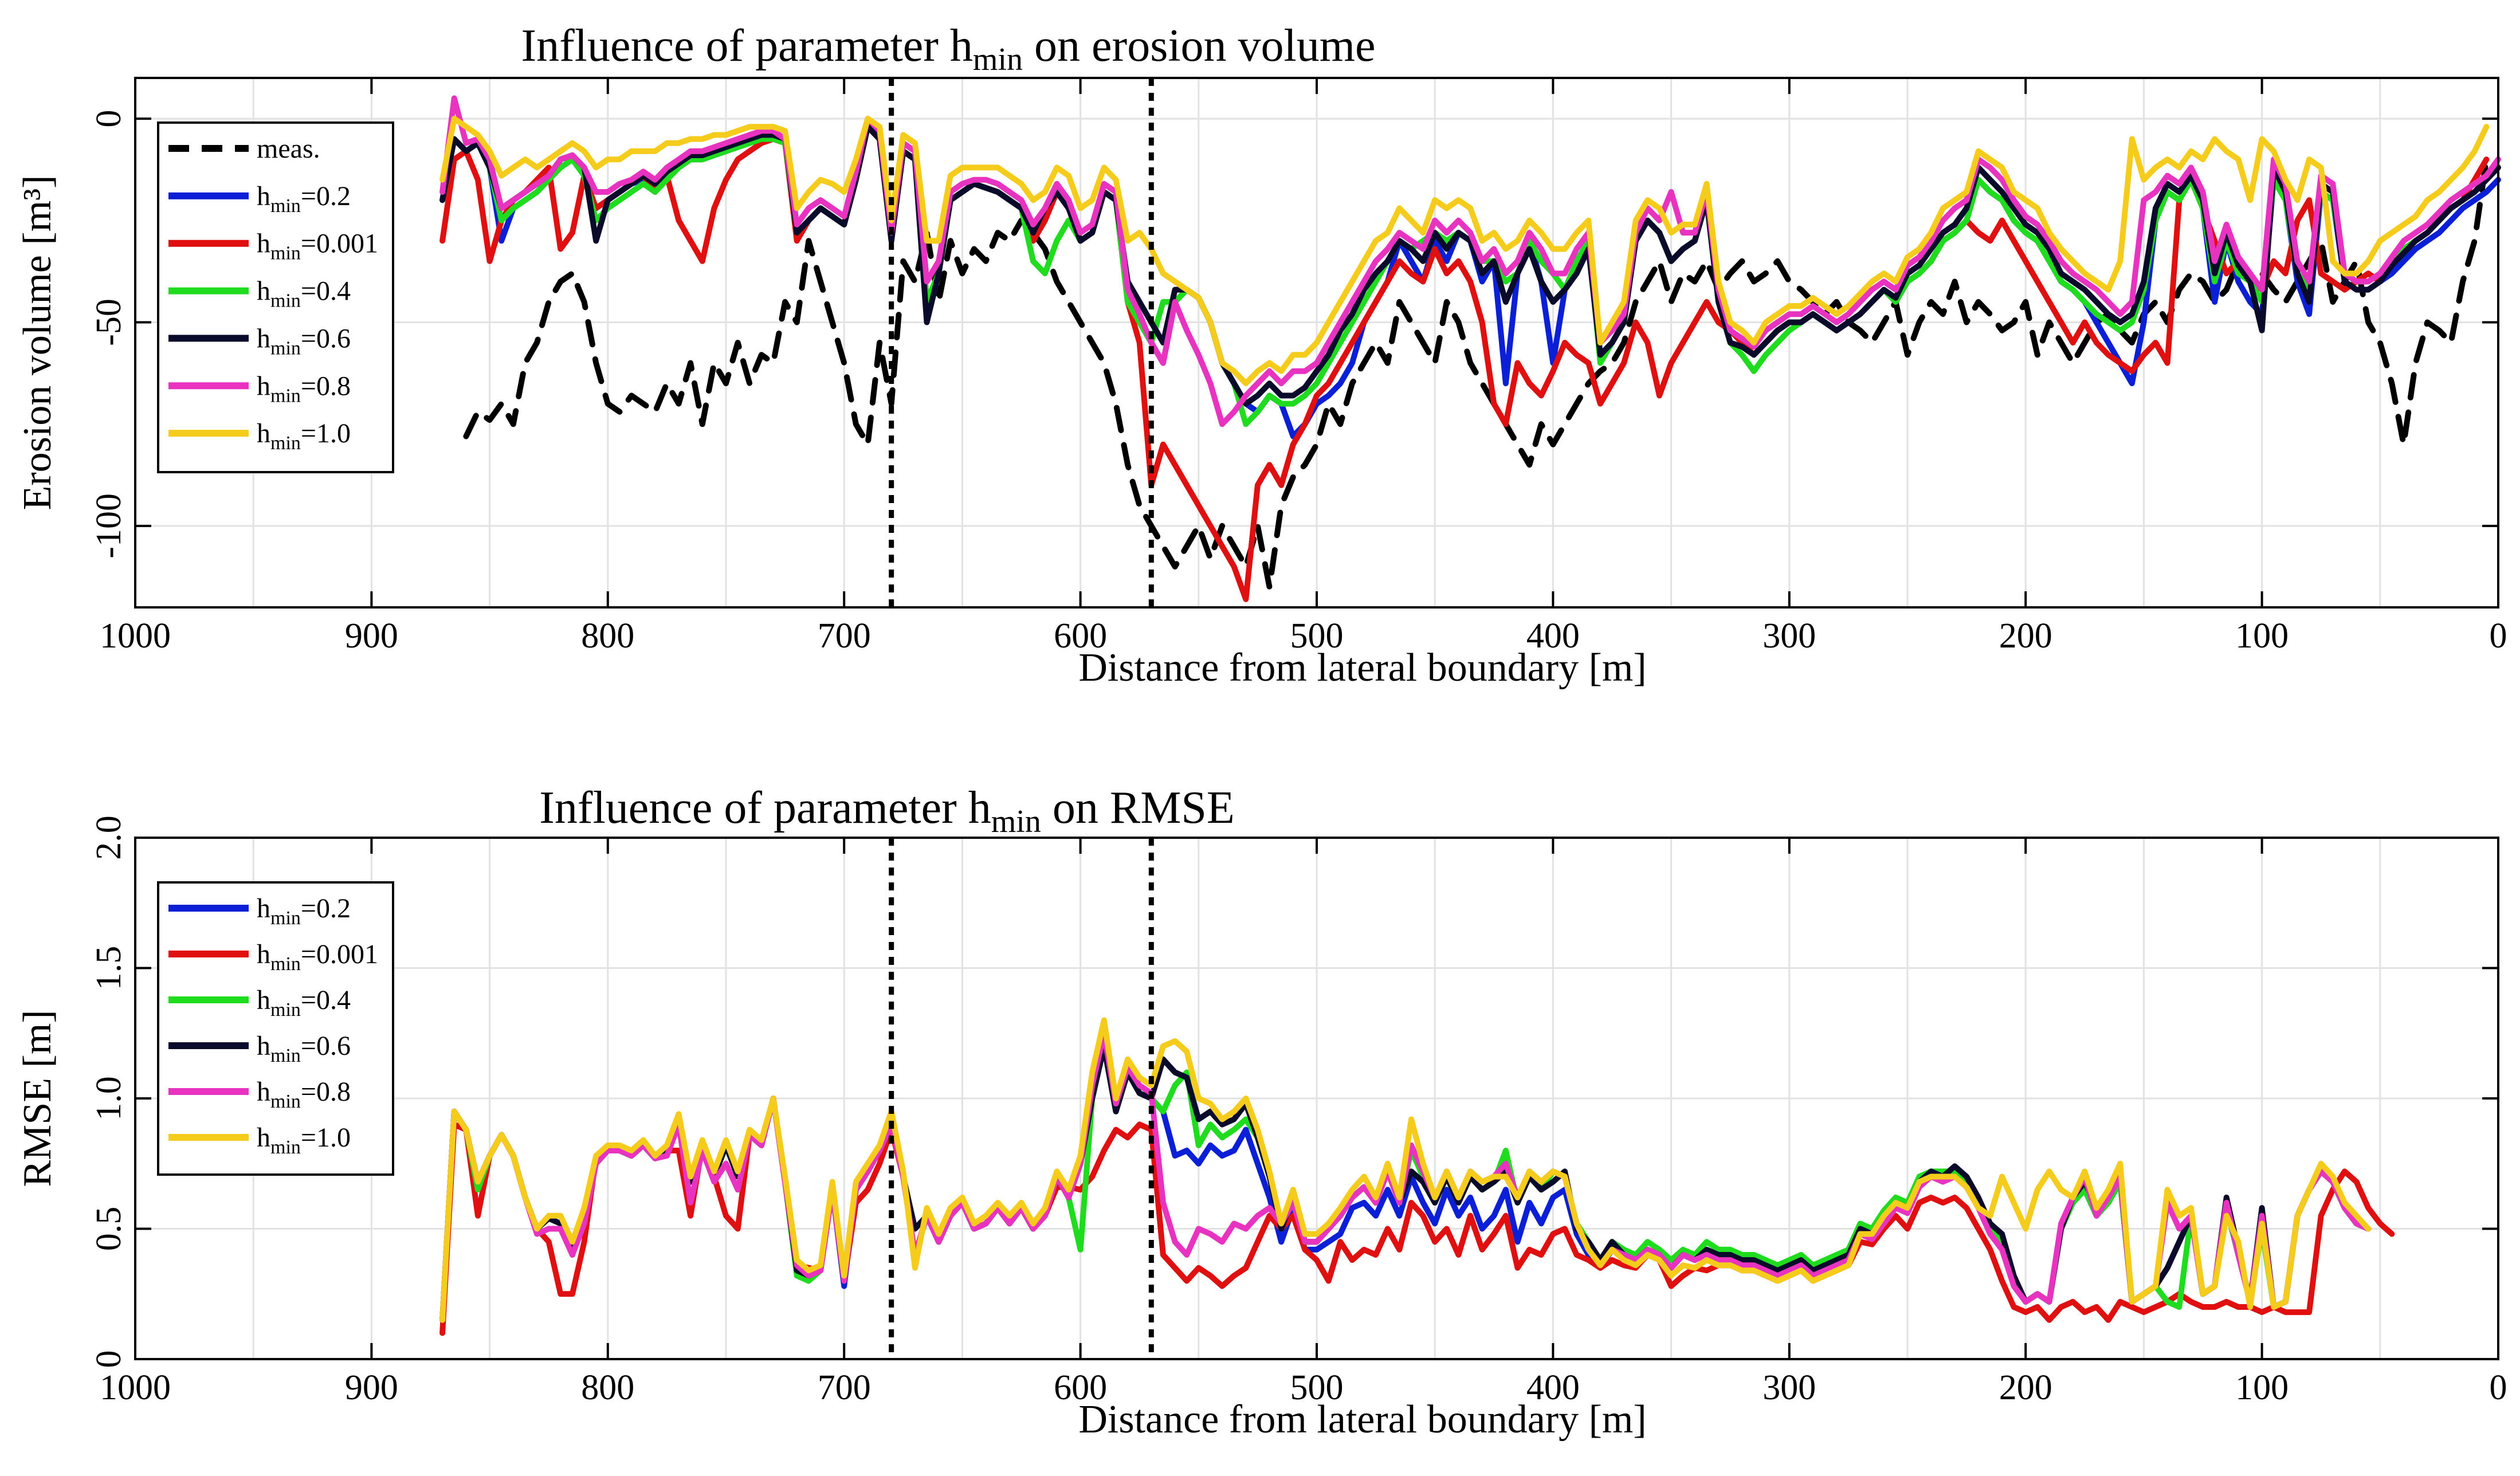 Image resolution: width=2520 pixels, height=1476 pixels. What do you see at coordinates (886, 811) in the screenshot?
I see `chart-title: Influence of parameter hmin on RMSE` at bounding box center [886, 811].